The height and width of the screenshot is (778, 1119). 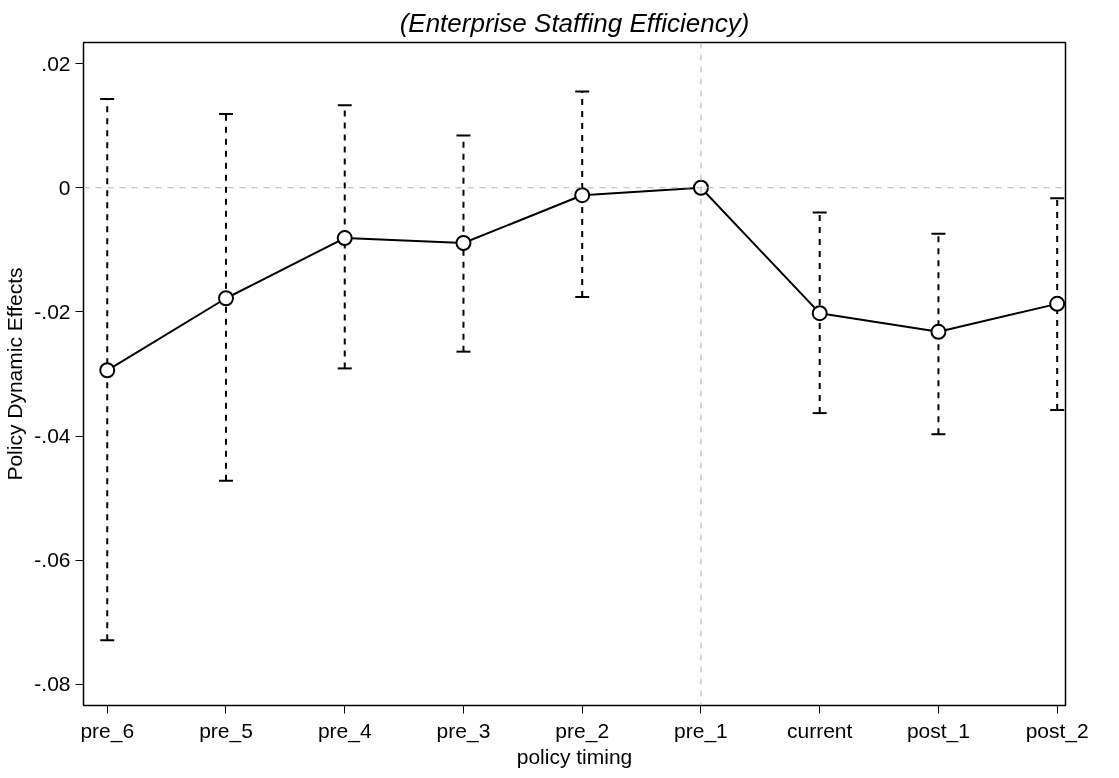 I want to click on y-tick-label: -.06, so click(x=52, y=560).